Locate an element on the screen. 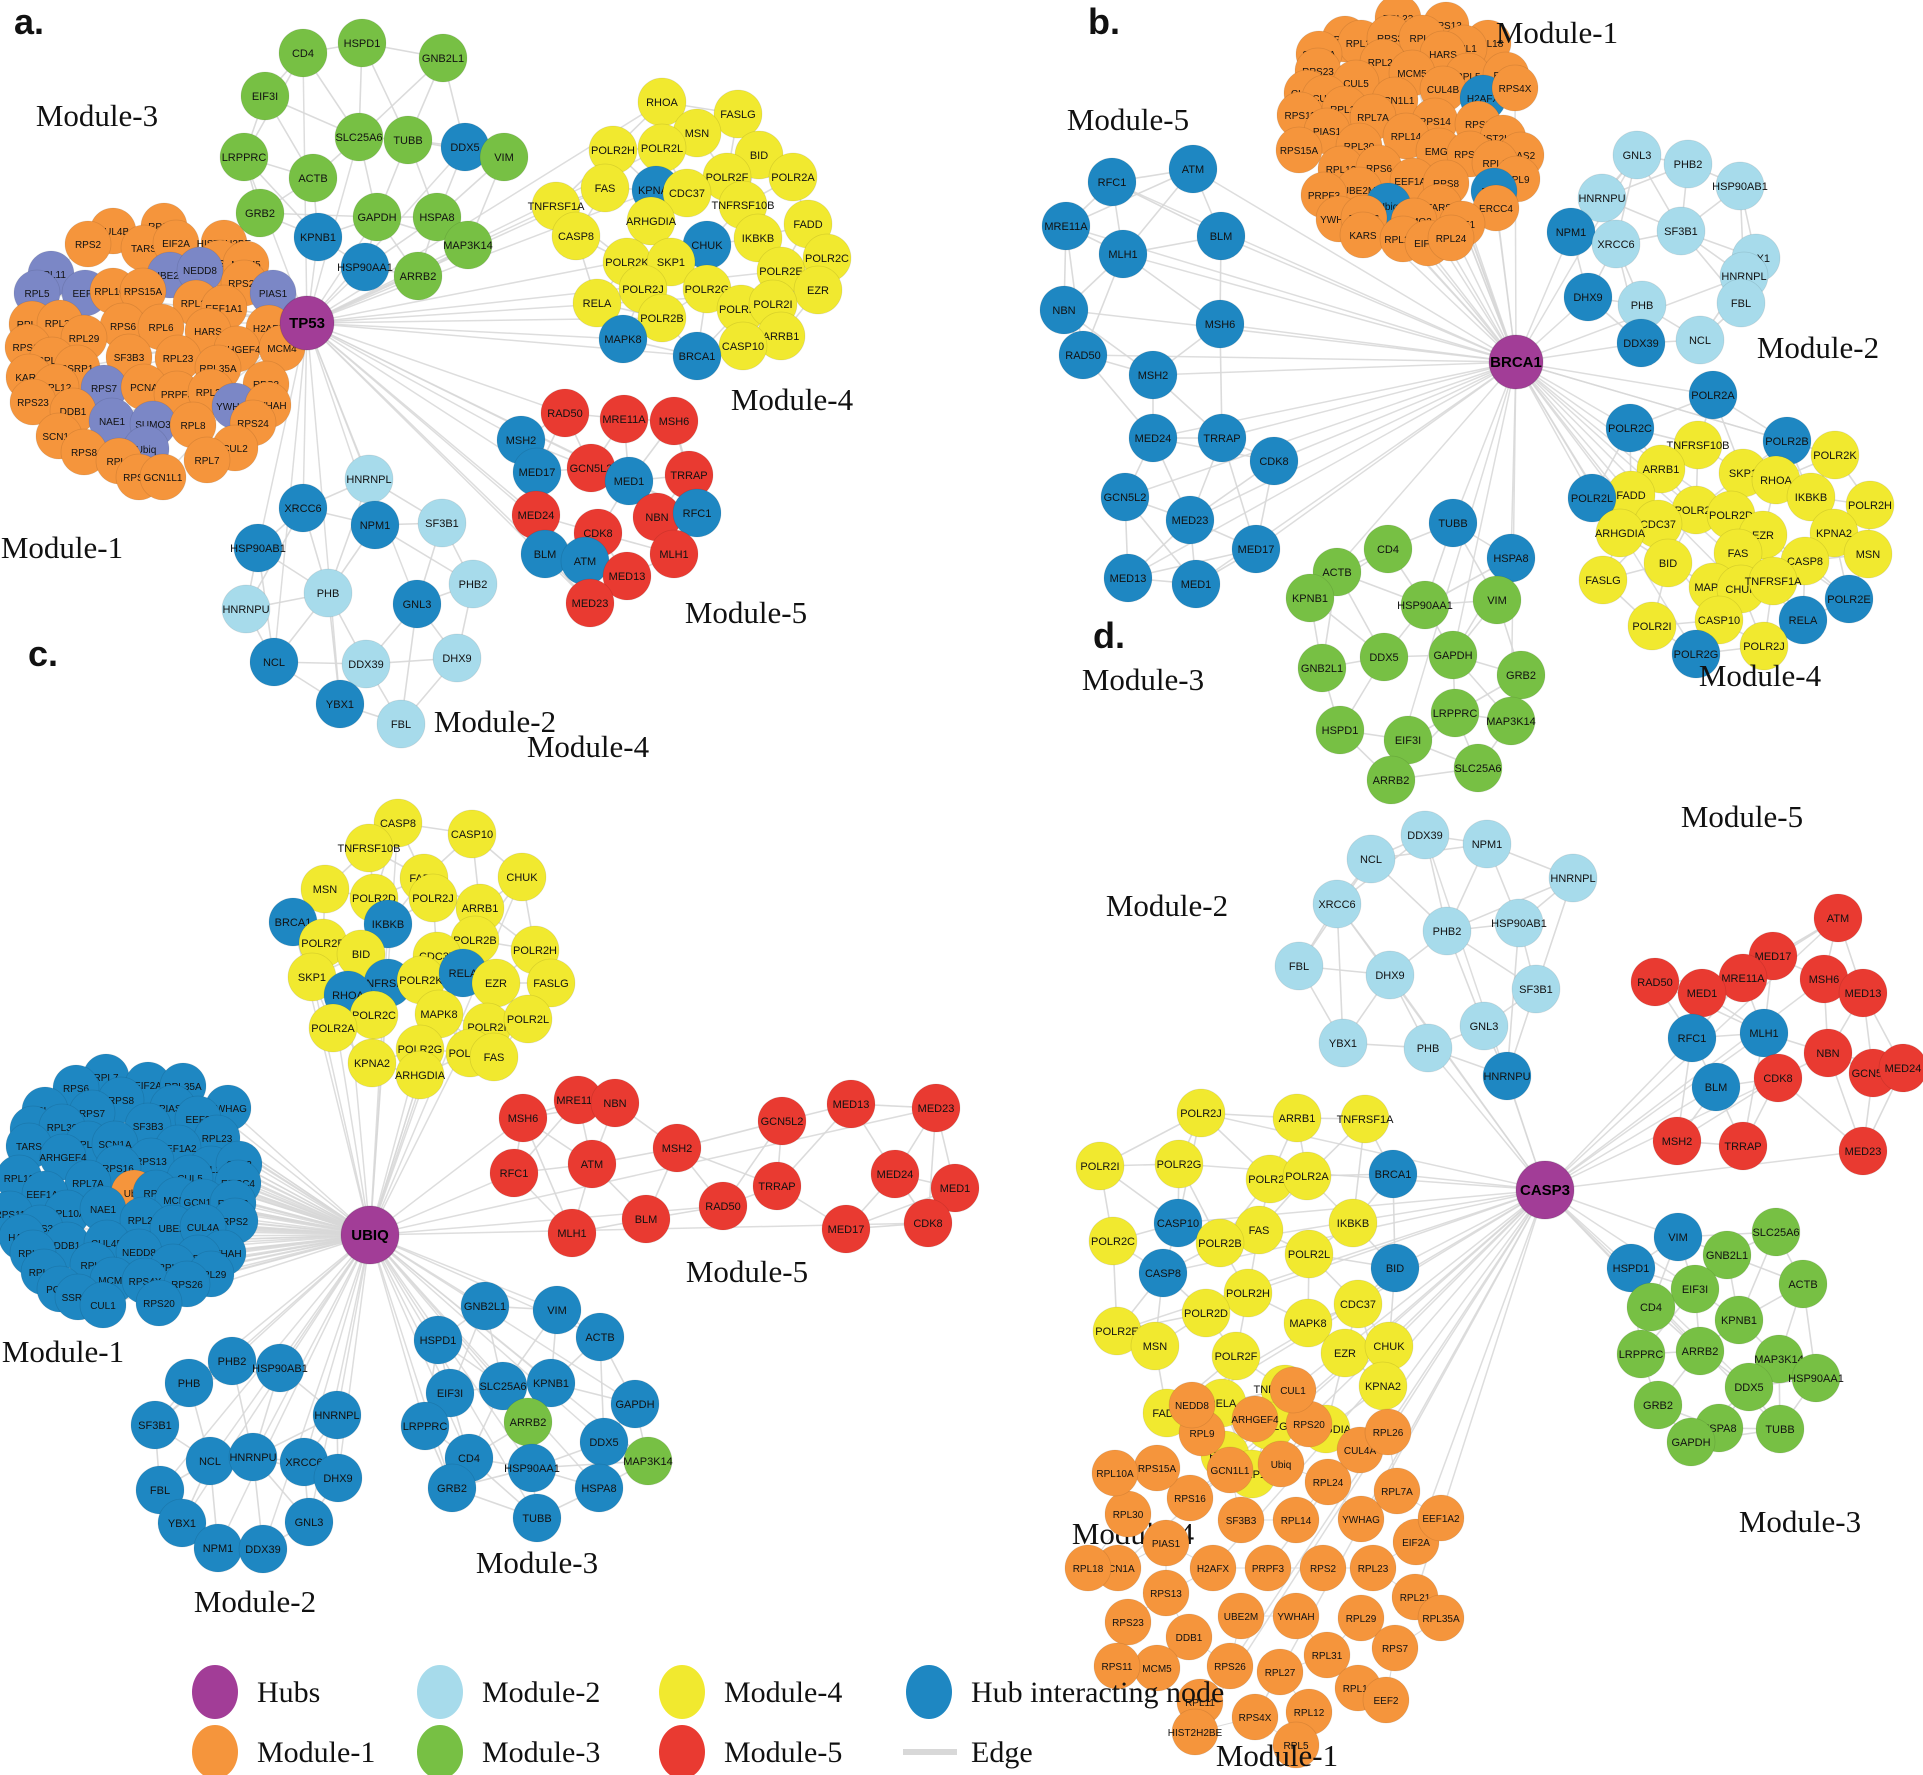 The image size is (1923, 1775). node-circle-POLR2L is located at coordinates (662, 148).